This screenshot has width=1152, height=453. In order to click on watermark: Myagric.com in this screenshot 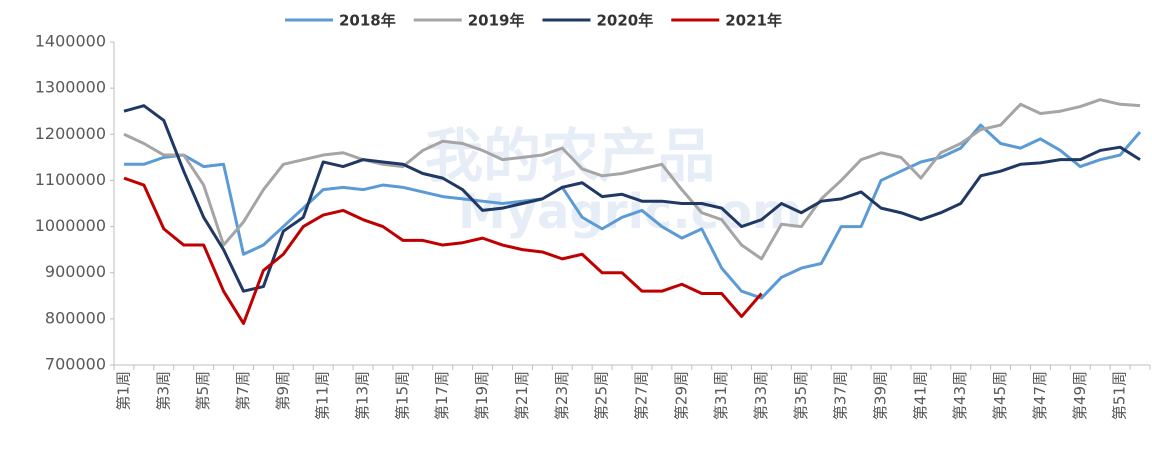, I will do `click(630, 212)`.